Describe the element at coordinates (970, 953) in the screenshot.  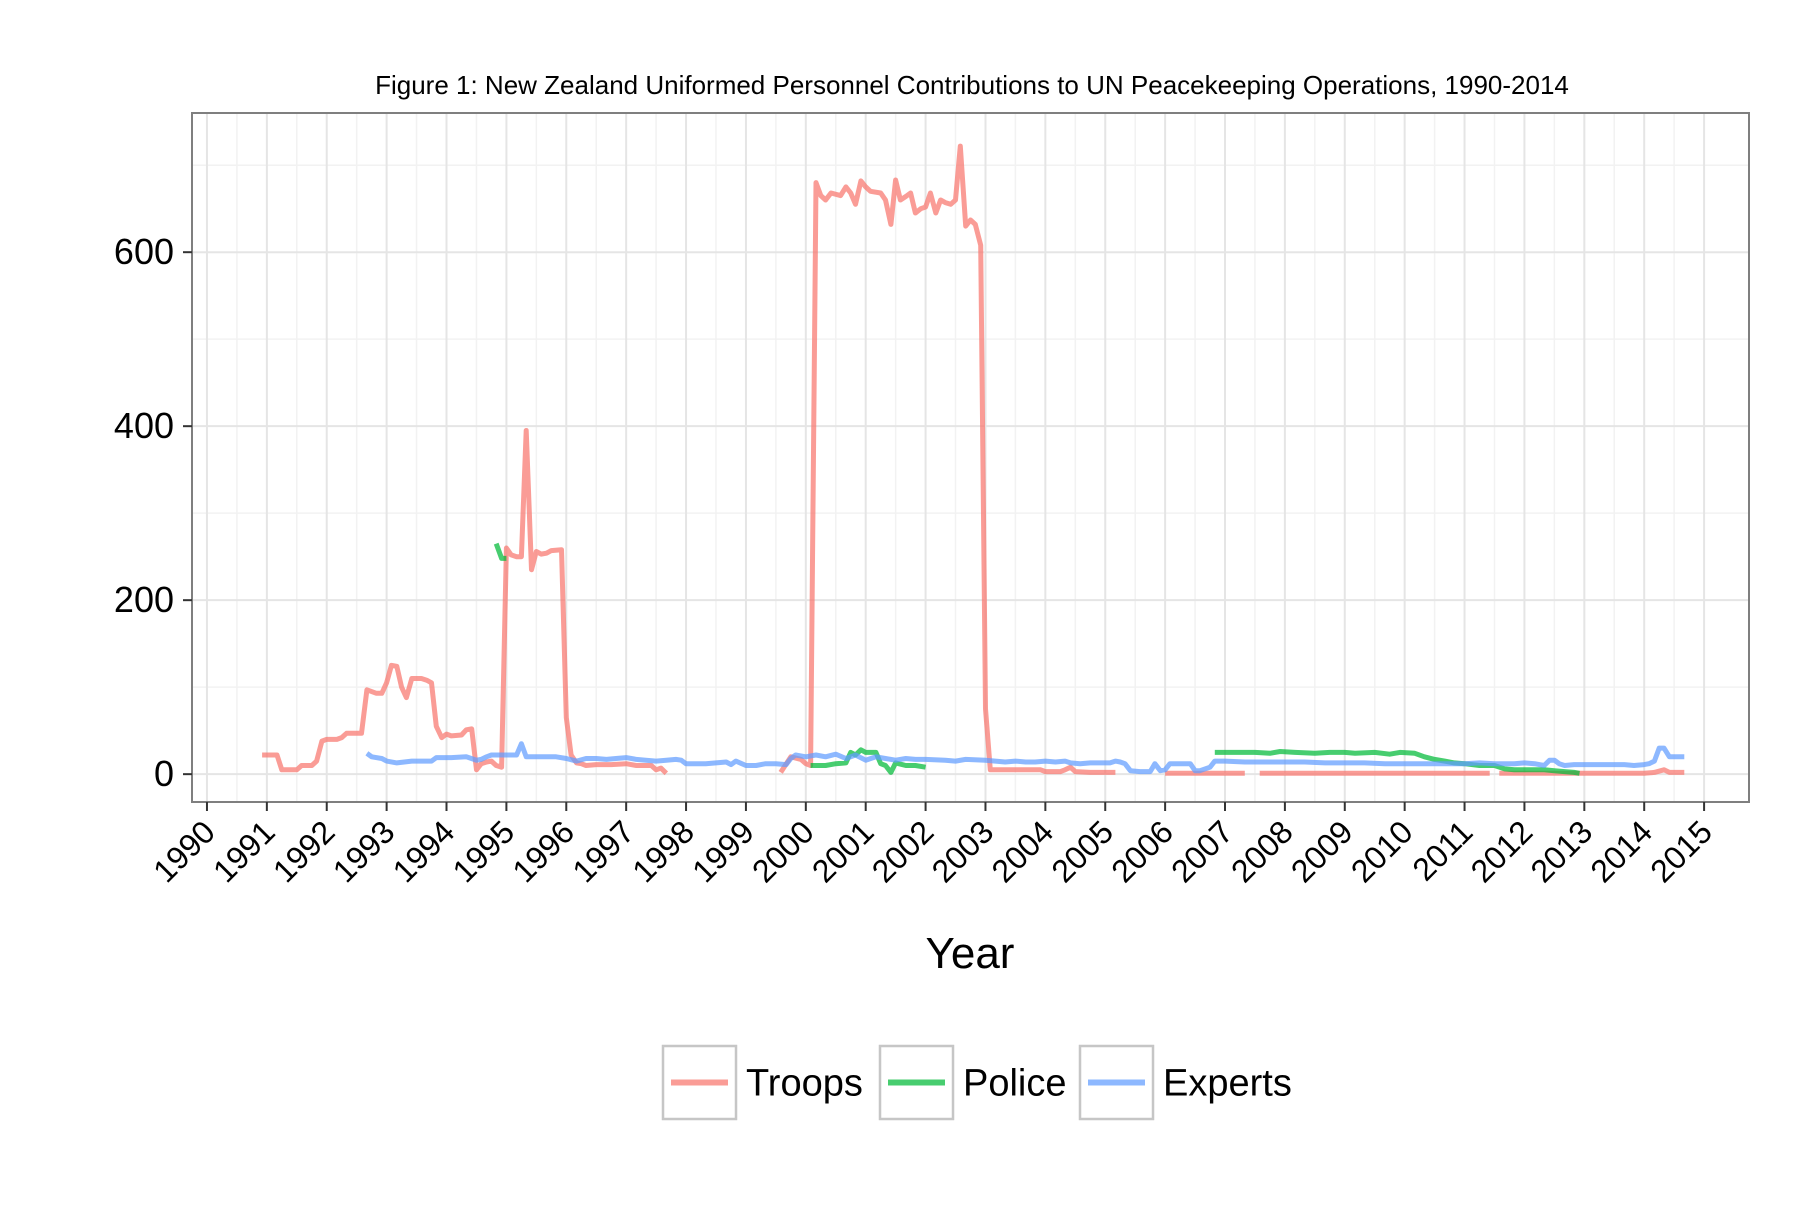
I see `x-axis-title: Year` at that location.